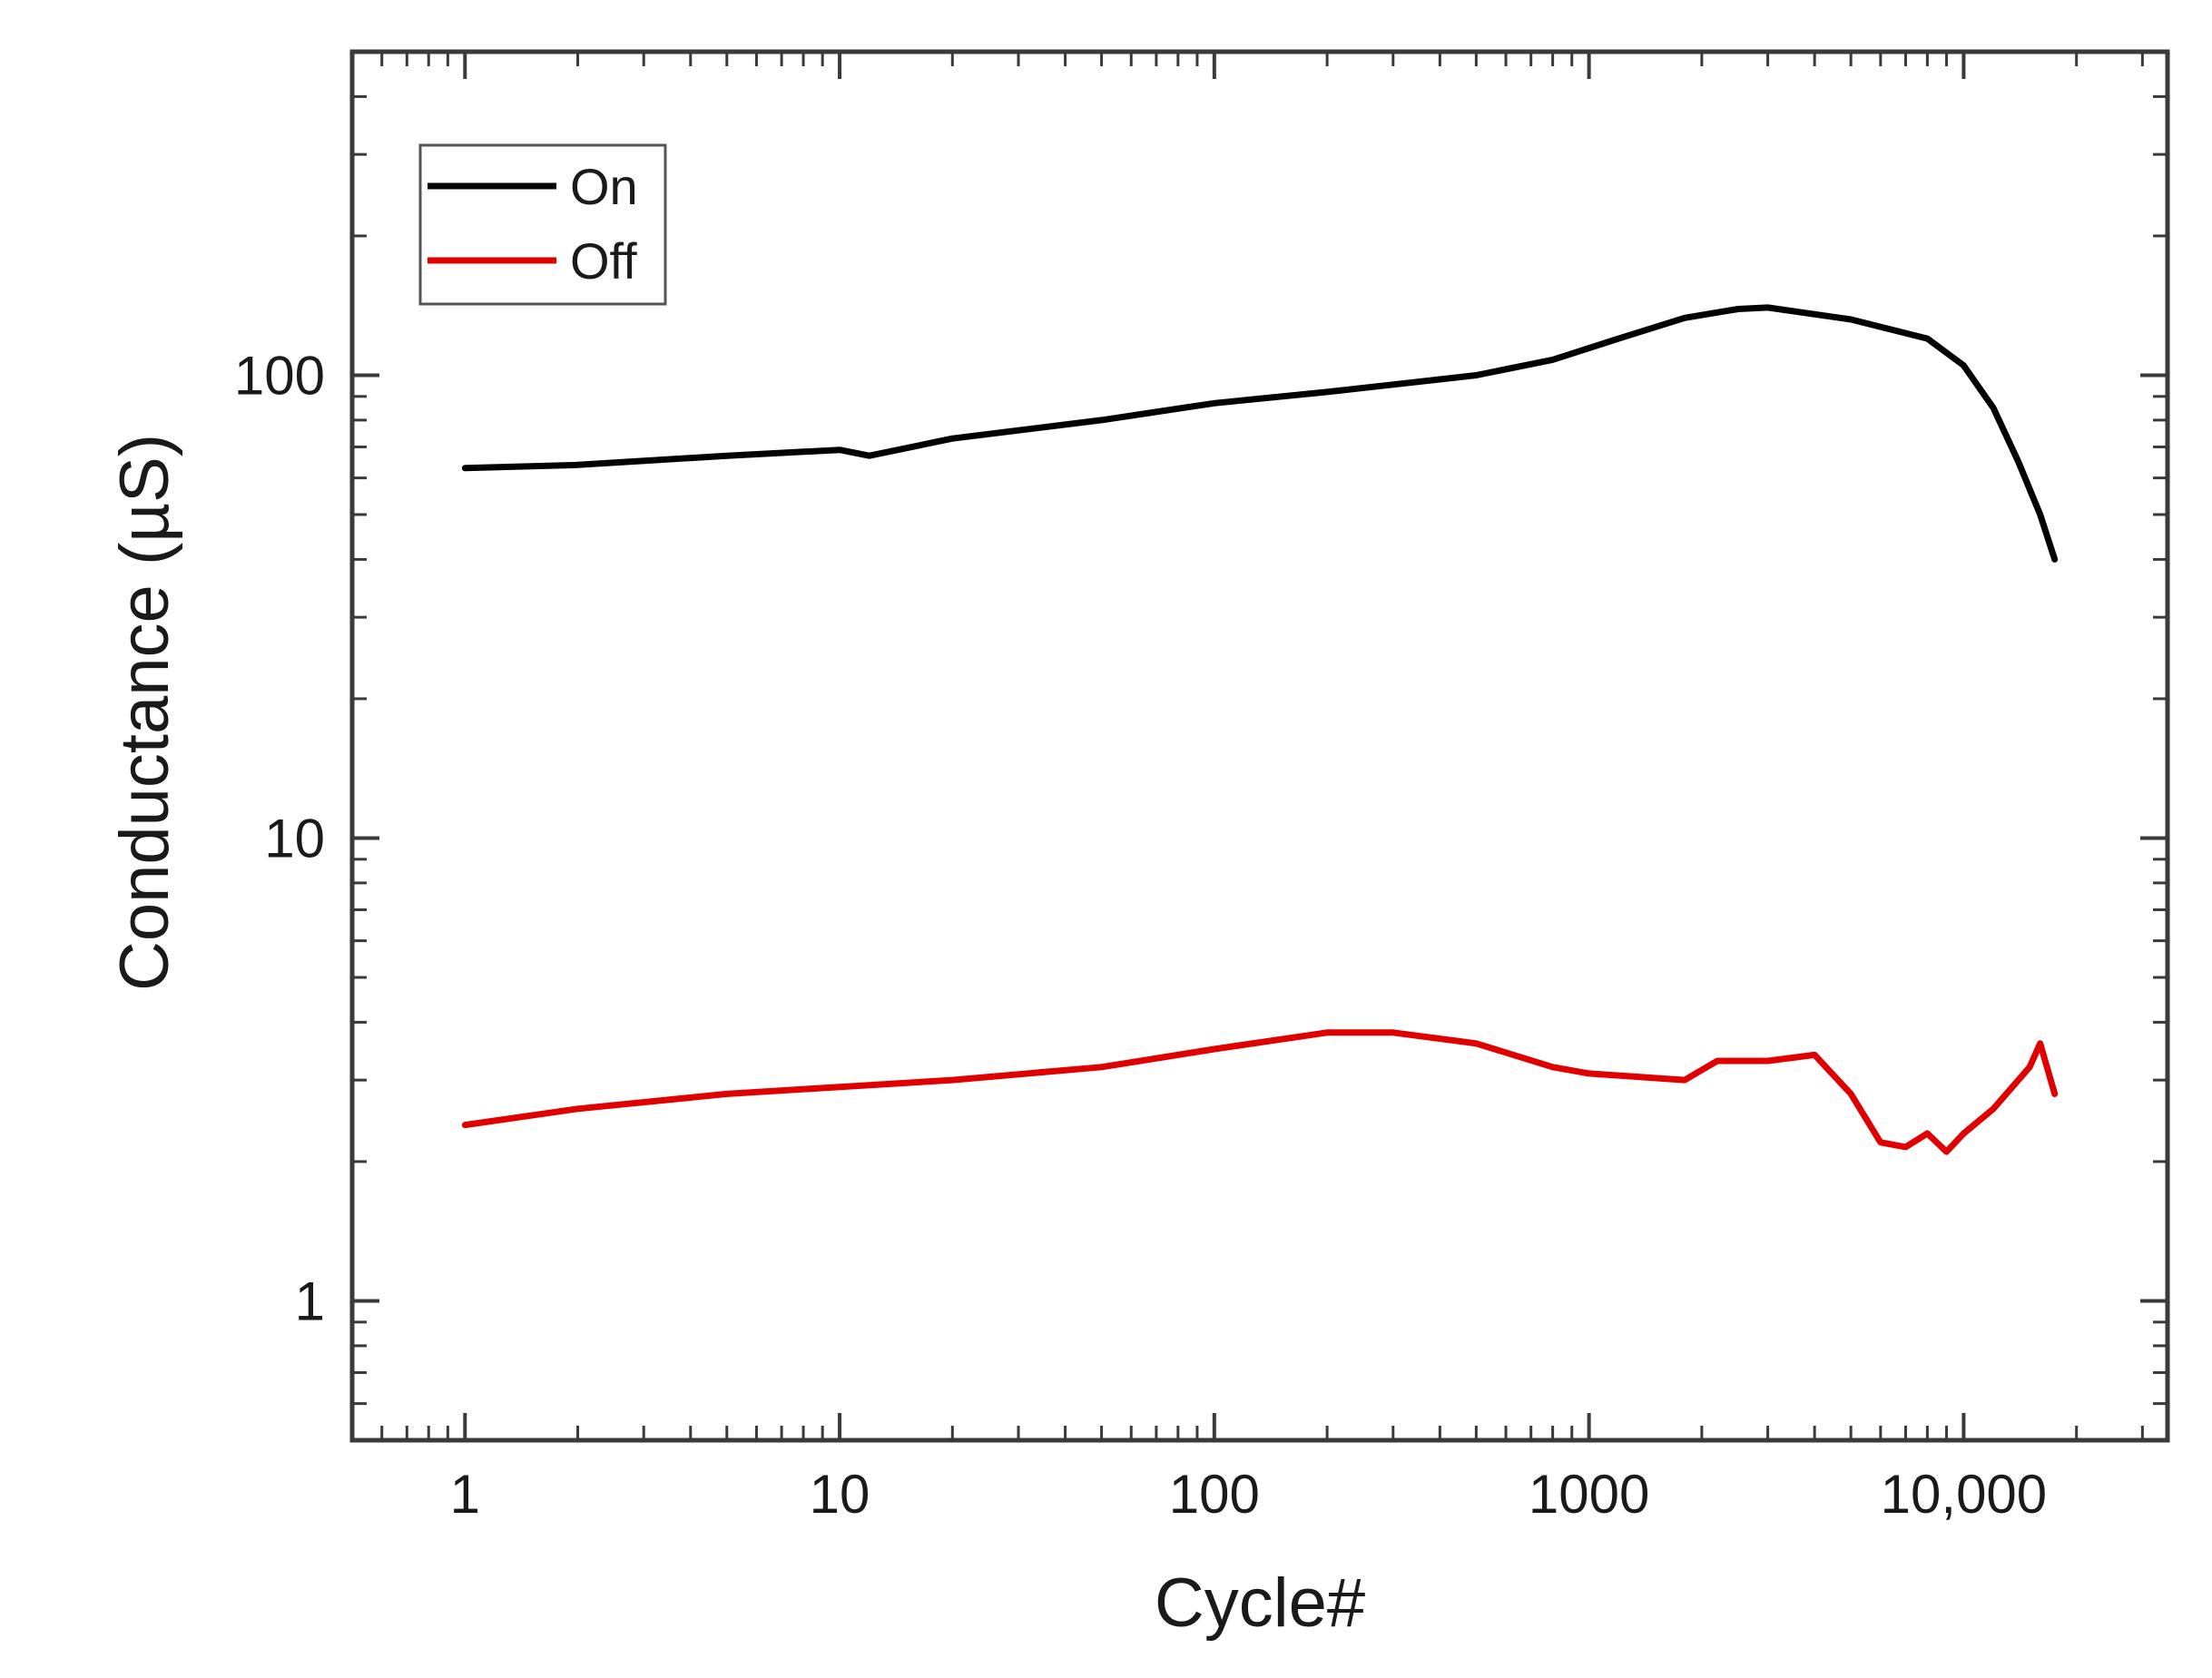  I want to click on series-line-off, so click(1260, 1092).